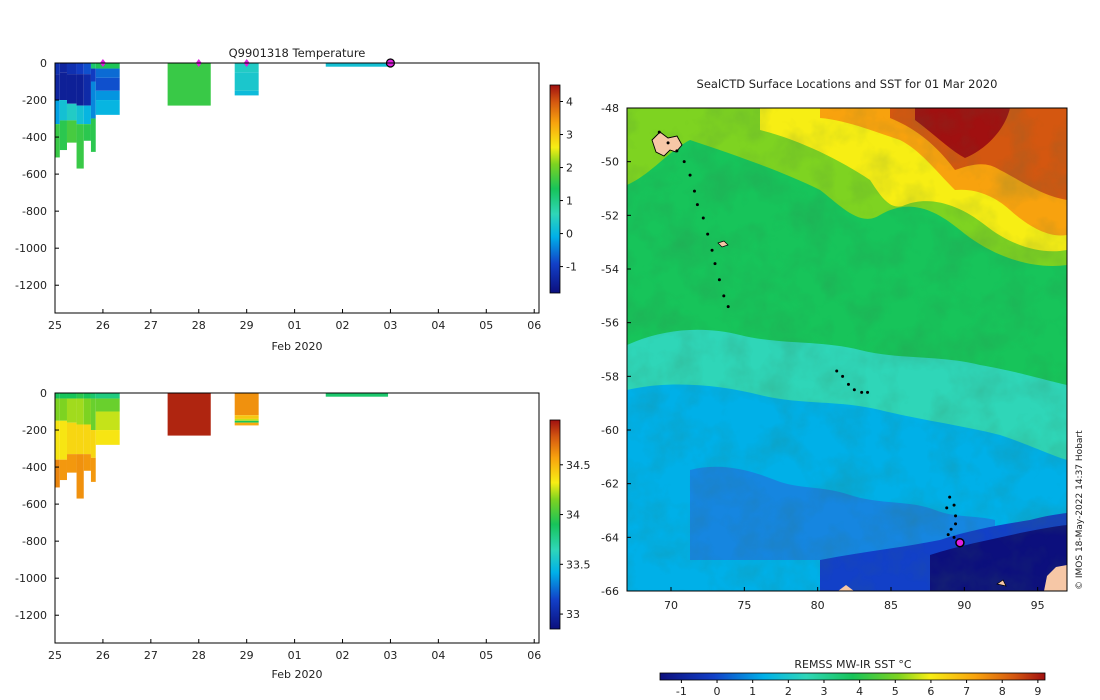 The height and width of the screenshot is (700, 1100). I want to click on temperature-colorbar-tick-label: 1, so click(569, 201).